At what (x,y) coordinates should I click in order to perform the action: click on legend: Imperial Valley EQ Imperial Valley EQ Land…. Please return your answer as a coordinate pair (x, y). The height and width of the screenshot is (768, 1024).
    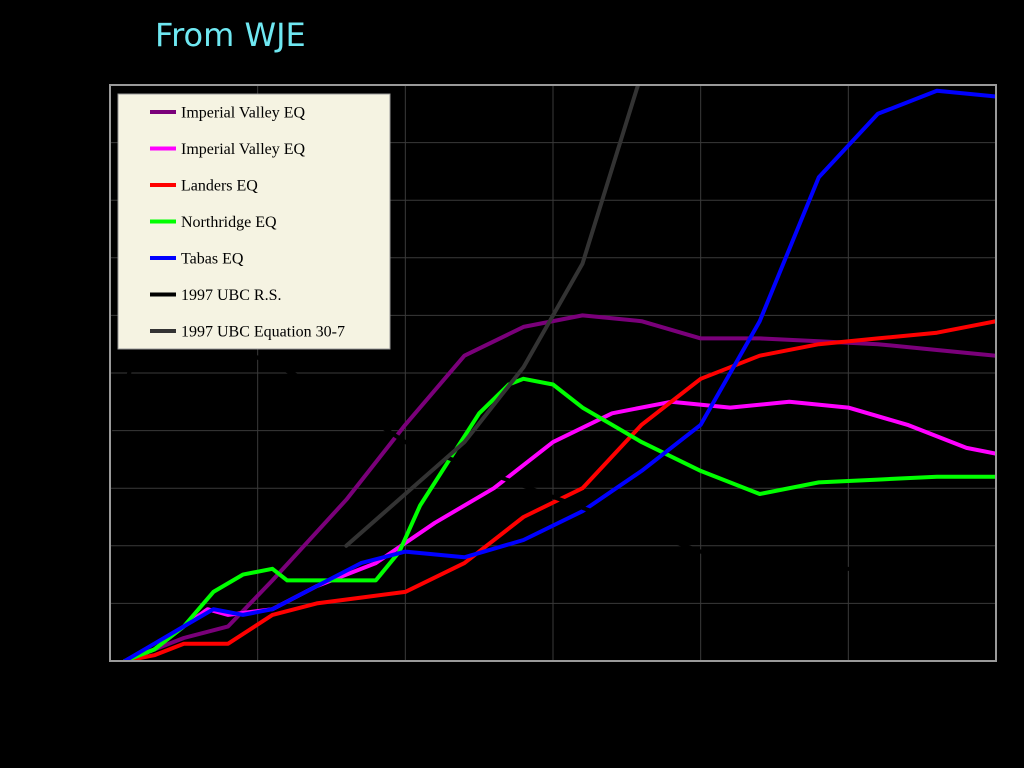
    Looking at the image, I should click on (254, 221).